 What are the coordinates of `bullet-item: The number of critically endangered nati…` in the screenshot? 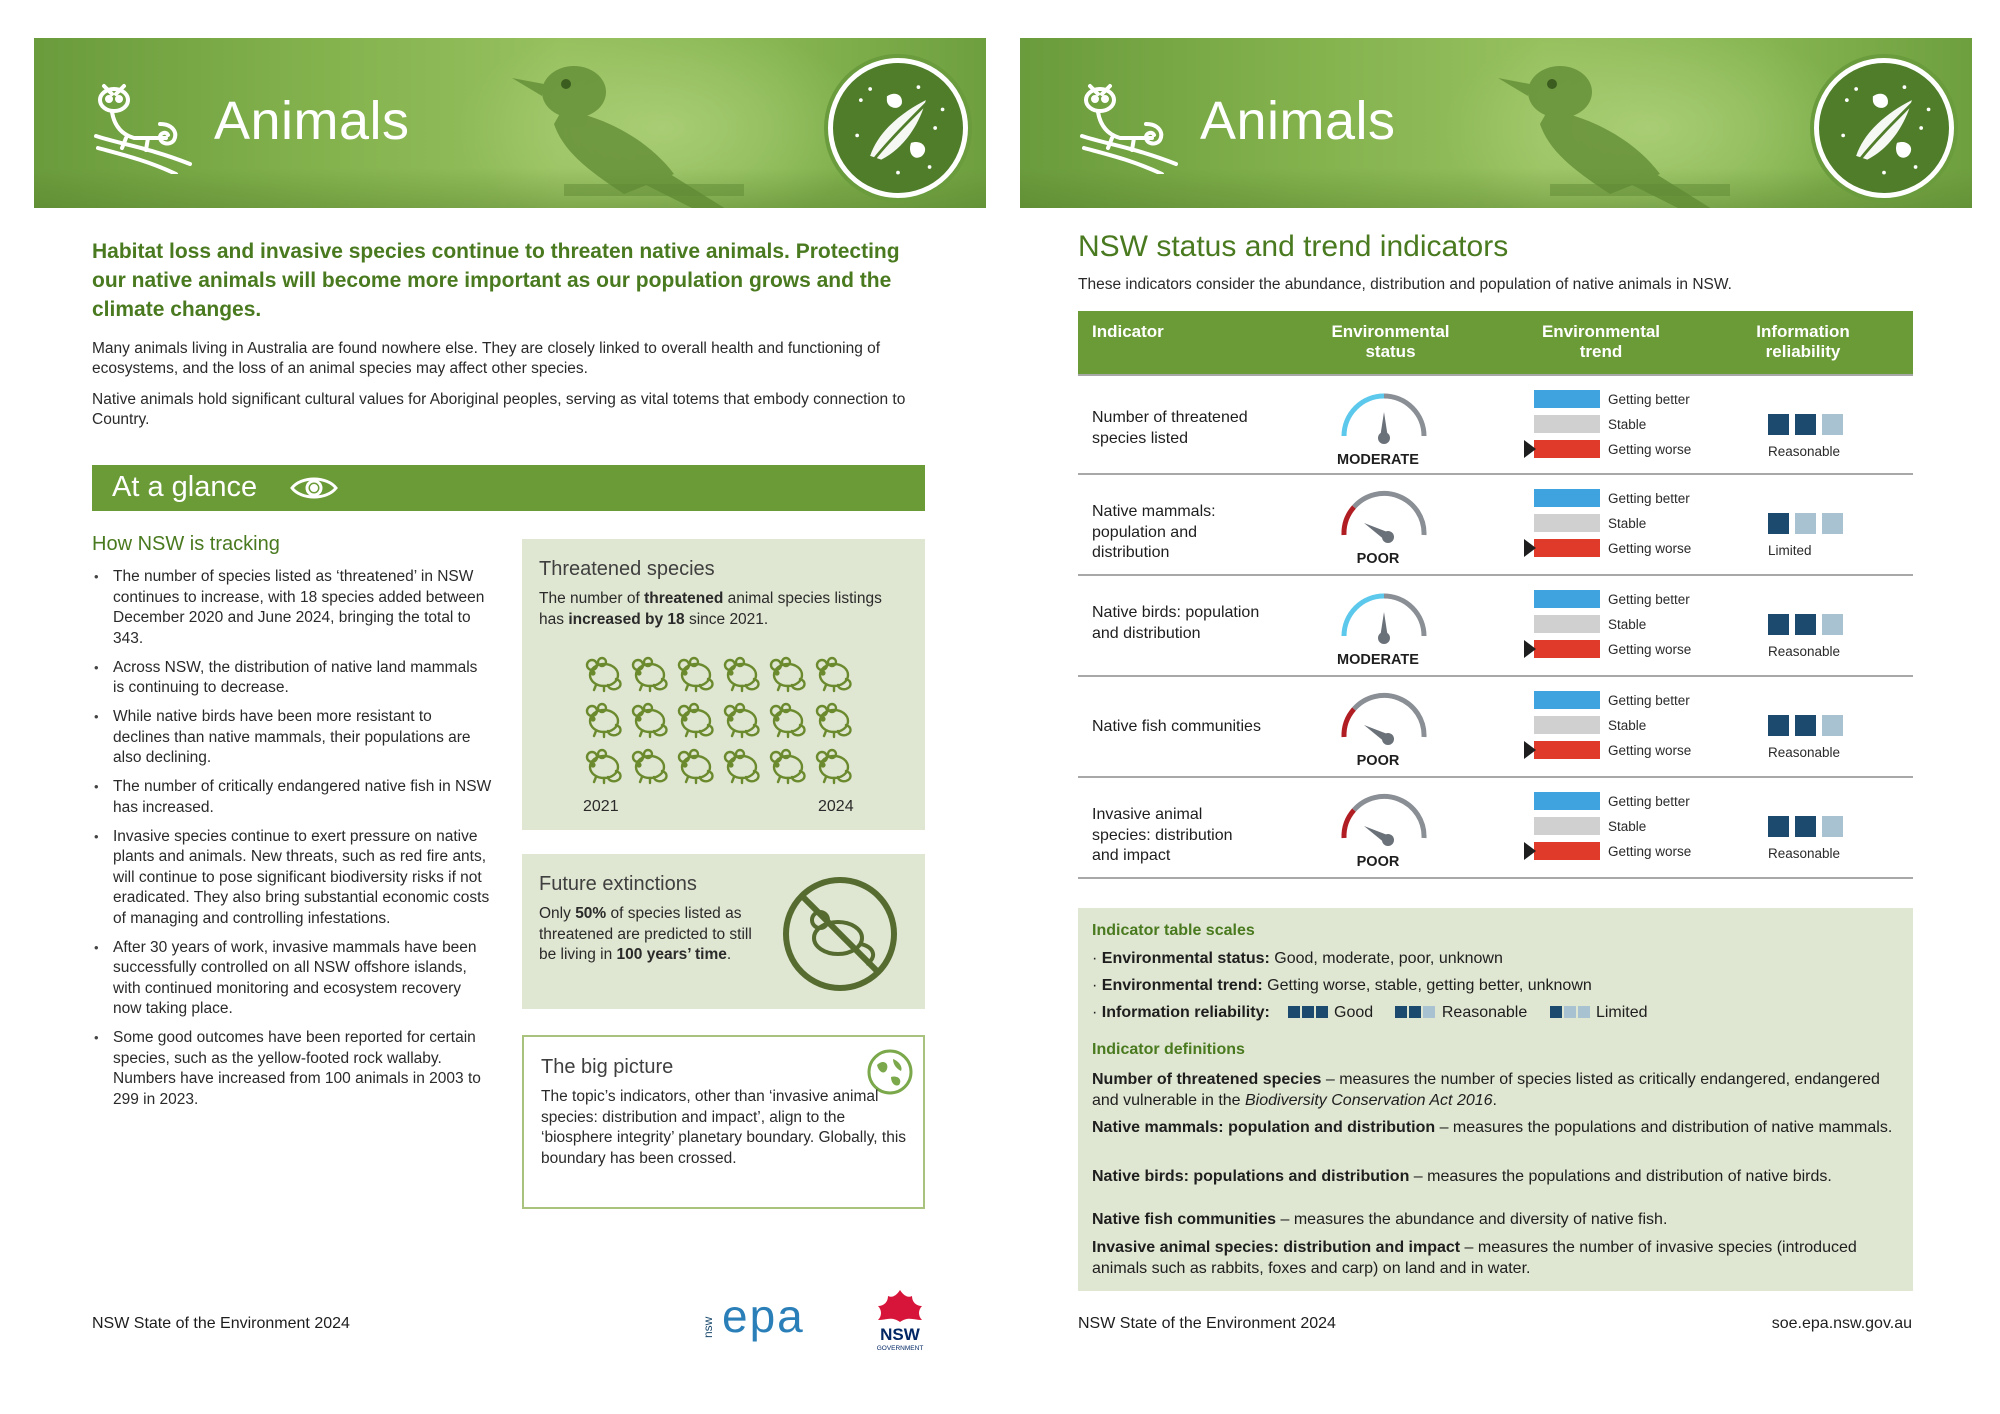 It's located at (292, 797).